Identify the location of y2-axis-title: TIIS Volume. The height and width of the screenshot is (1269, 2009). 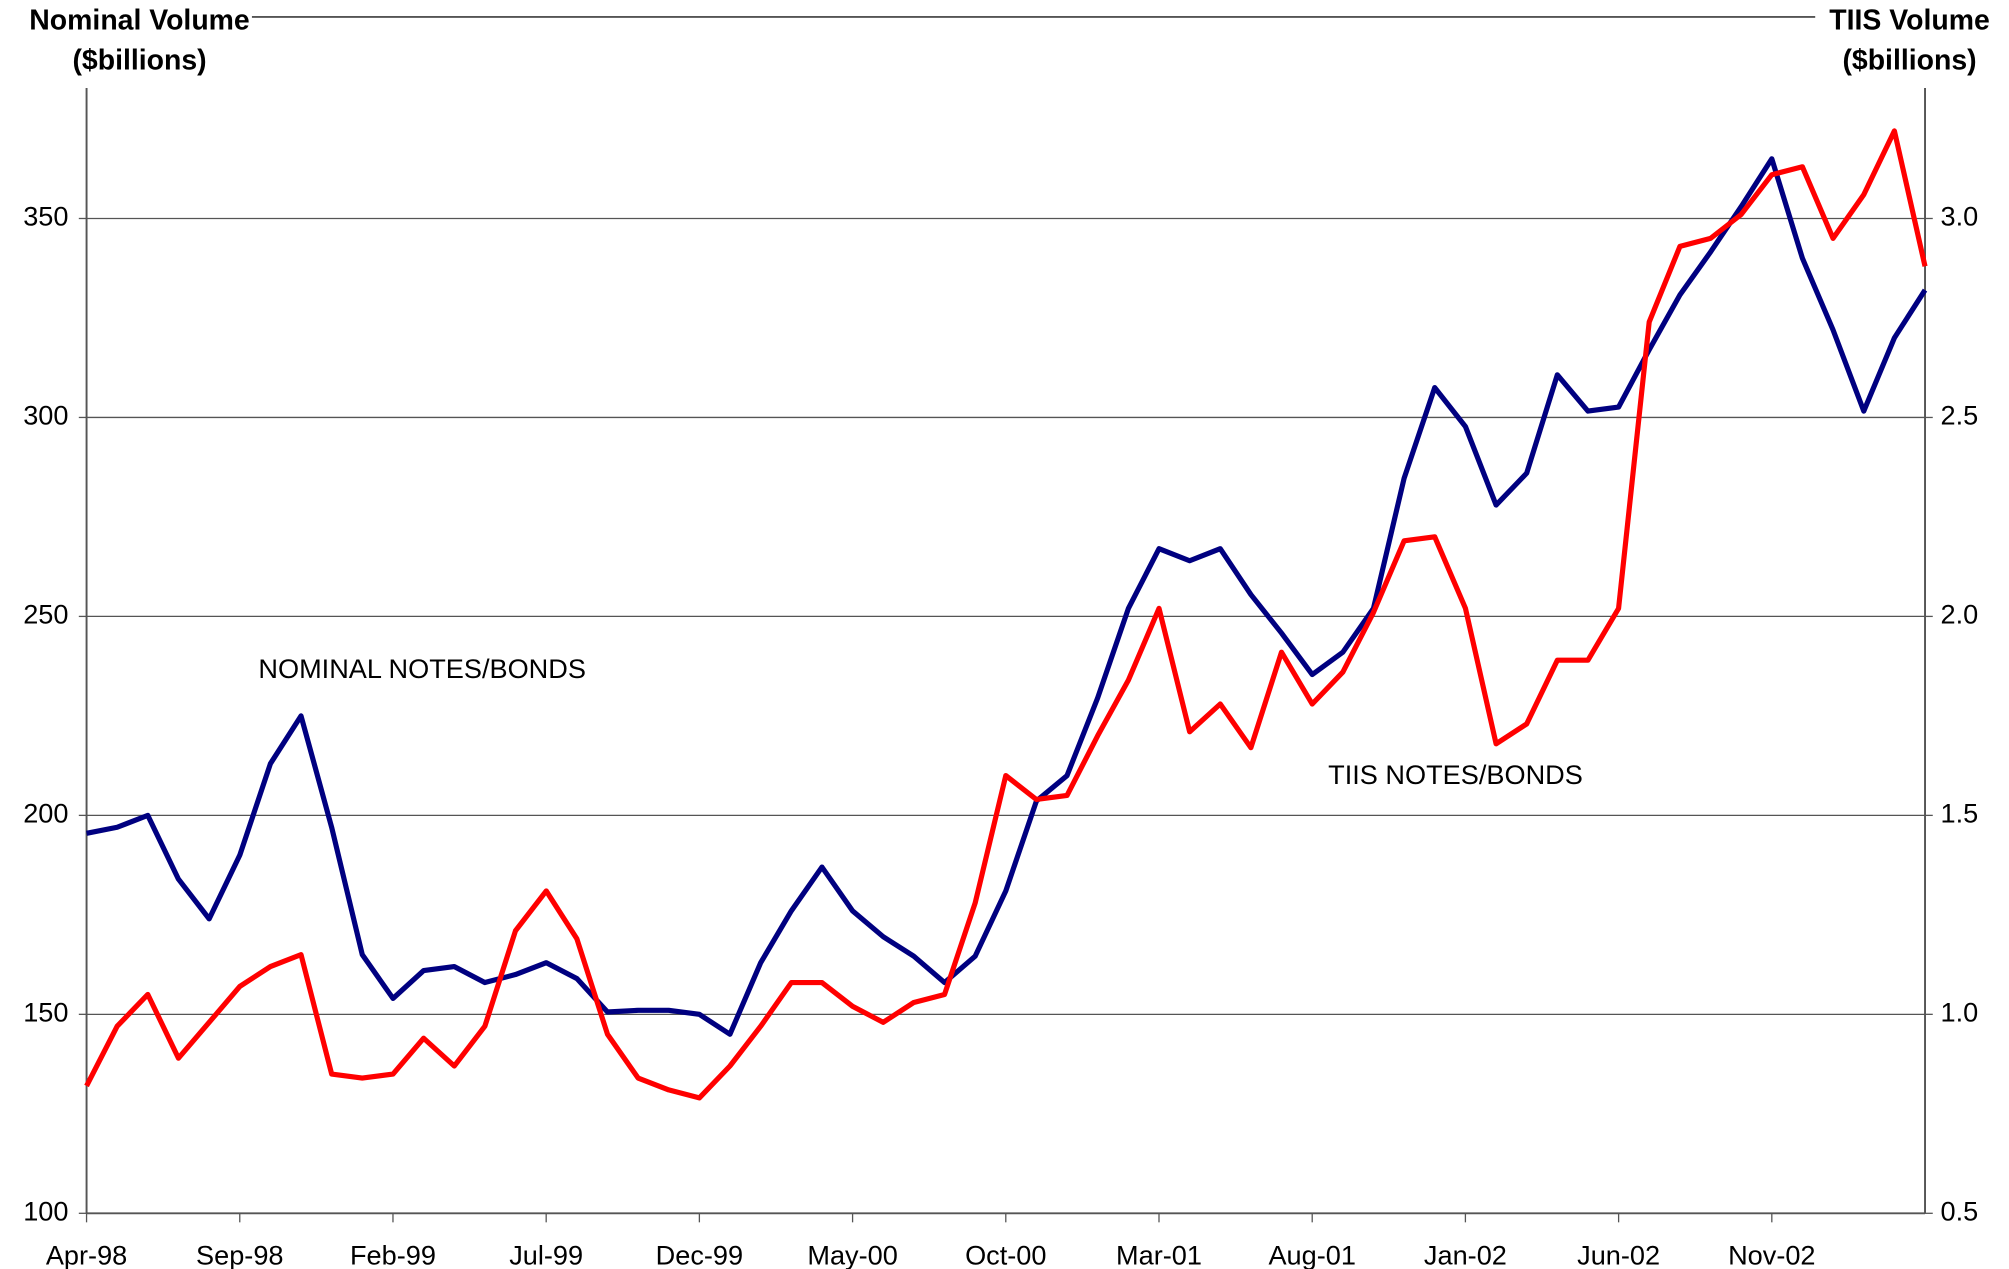
(1909, 21).